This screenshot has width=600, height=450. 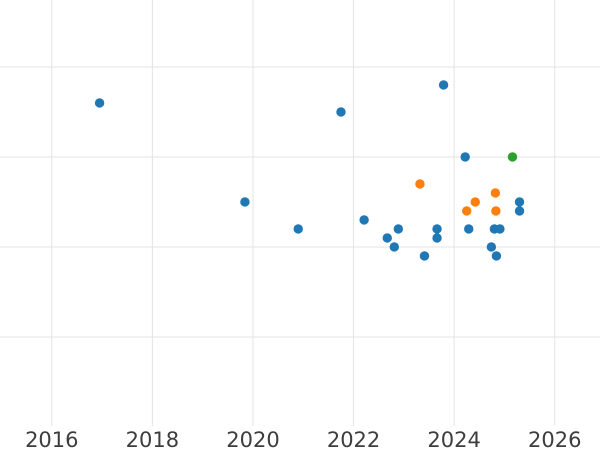 What do you see at coordinates (453, 439) in the screenshot?
I see `x-tick-label: 2024` at bounding box center [453, 439].